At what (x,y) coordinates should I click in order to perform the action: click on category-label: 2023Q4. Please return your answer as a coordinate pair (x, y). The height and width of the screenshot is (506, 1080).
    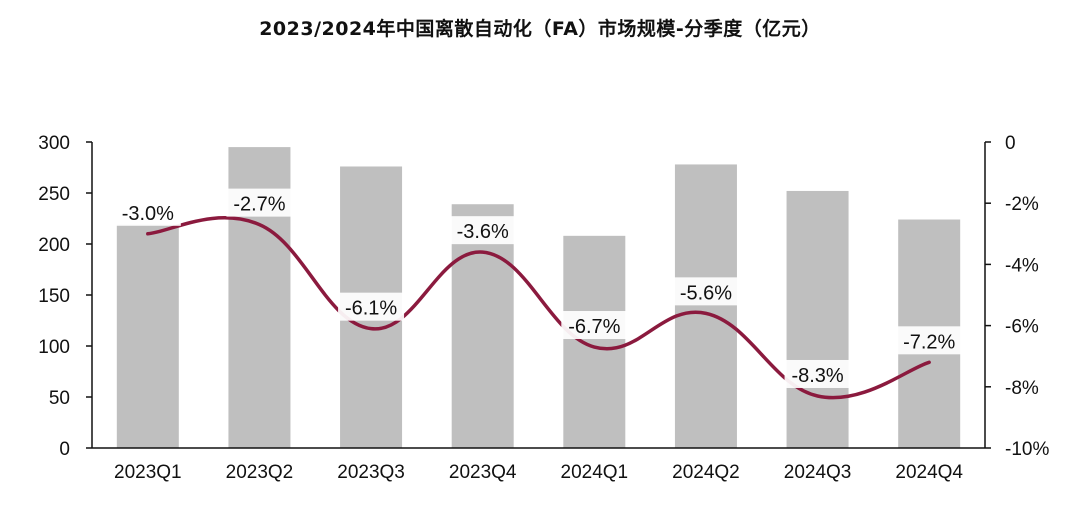
    Looking at the image, I should click on (483, 472).